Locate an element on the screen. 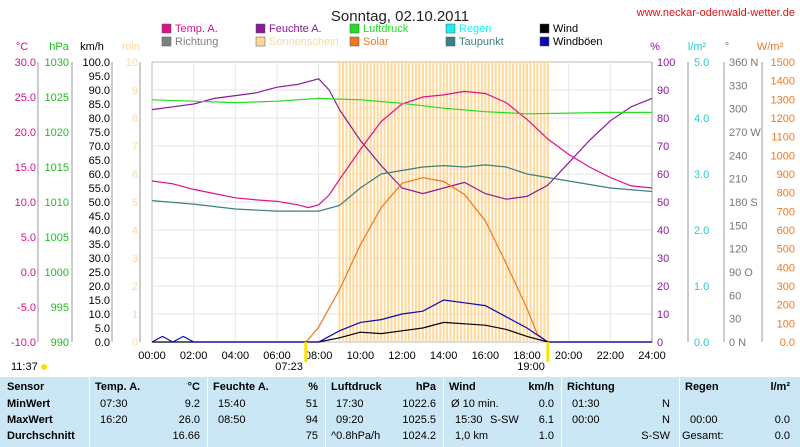 This screenshot has width=800, height=447. hum-min-value: 51 is located at coordinates (311, 404).